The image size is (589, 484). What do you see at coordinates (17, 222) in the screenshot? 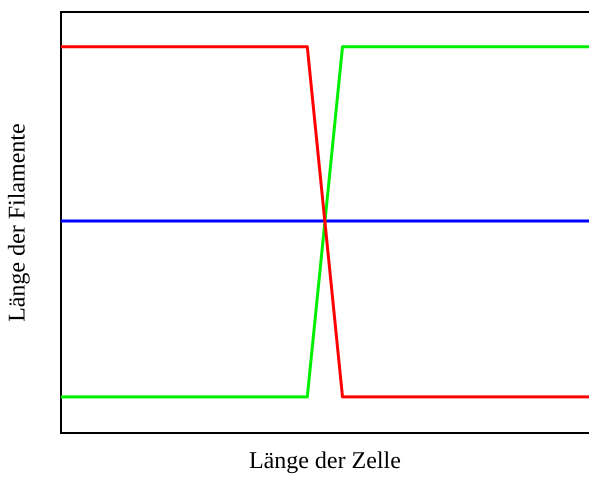
I see `y-axis-title: Länge der Filamente` at bounding box center [17, 222].